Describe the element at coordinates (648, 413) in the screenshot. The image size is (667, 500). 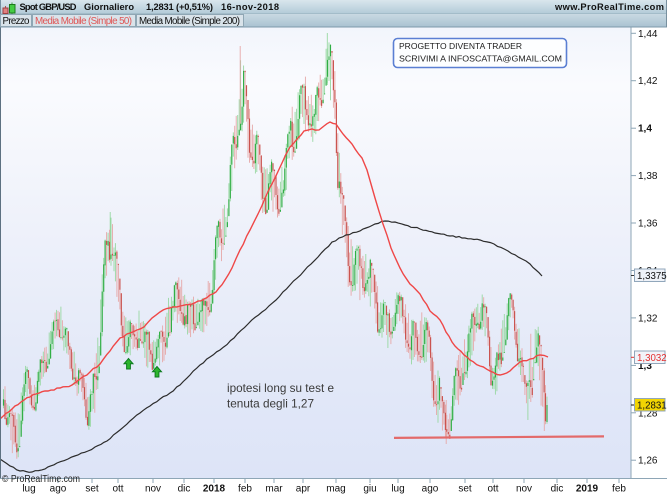
I see `svg-text: 1,28` at that location.